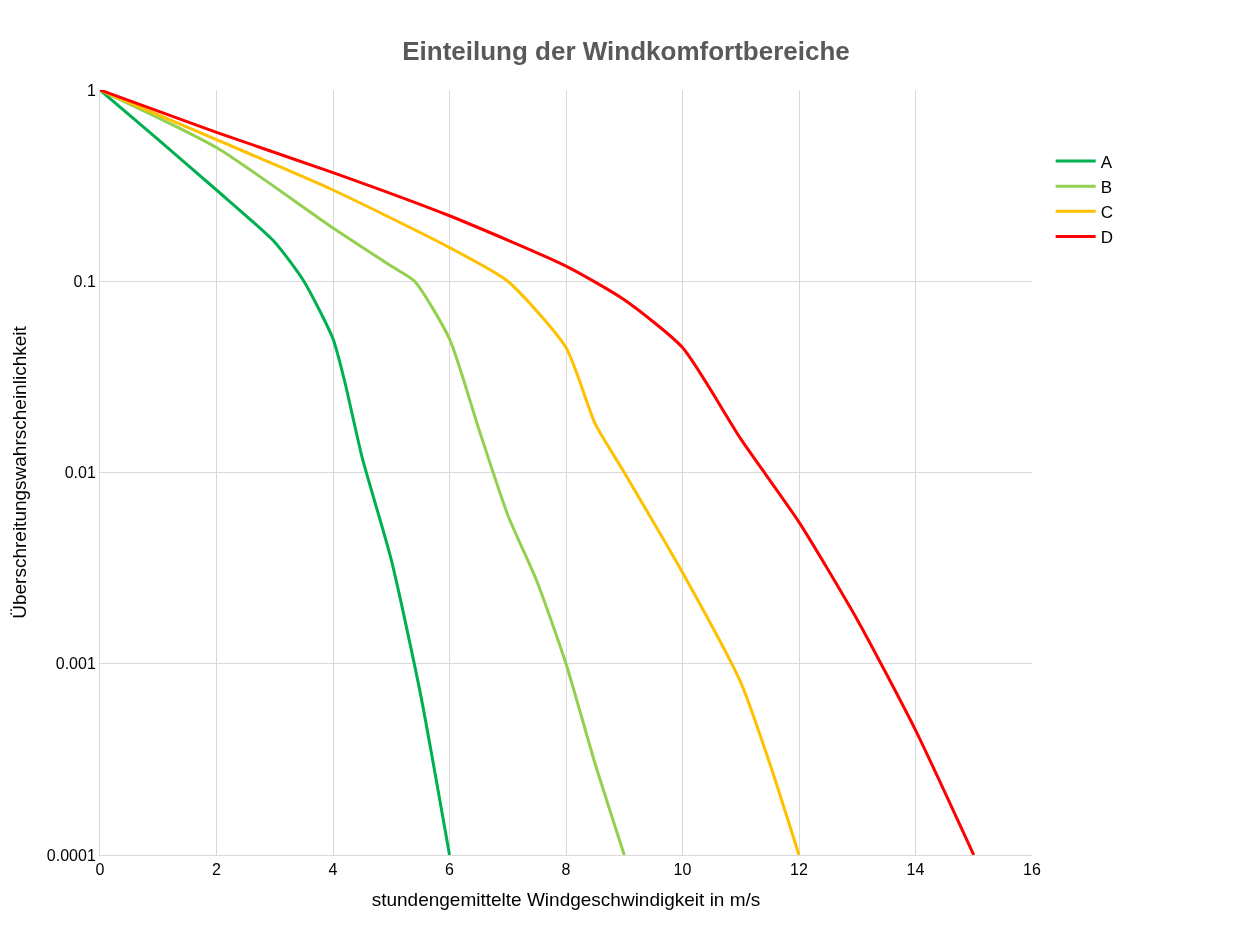  What do you see at coordinates (100, 870) in the screenshot?
I see `x-tick-label: 0` at bounding box center [100, 870].